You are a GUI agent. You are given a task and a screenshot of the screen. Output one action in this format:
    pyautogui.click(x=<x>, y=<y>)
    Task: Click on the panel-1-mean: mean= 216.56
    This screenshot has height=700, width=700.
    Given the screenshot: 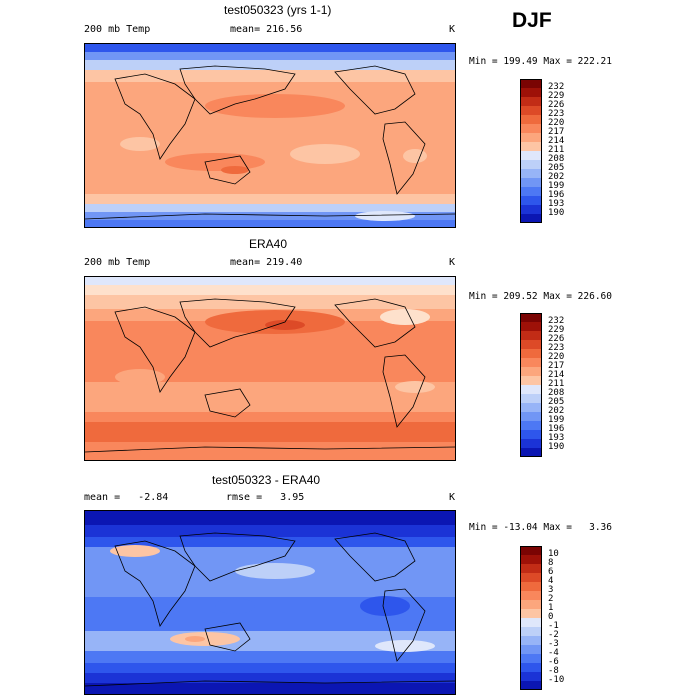 What is the action you would take?
    pyautogui.click(x=266, y=29)
    